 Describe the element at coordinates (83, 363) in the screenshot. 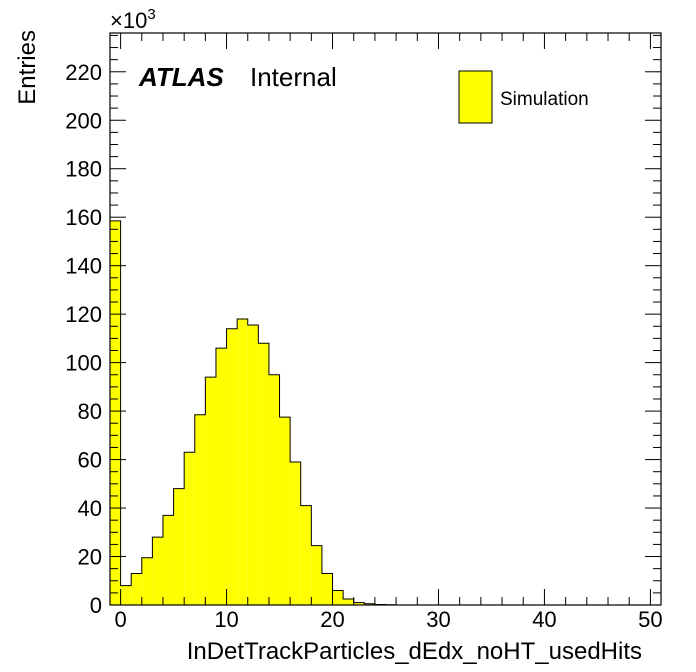

I see `y-tick-label: 100` at that location.